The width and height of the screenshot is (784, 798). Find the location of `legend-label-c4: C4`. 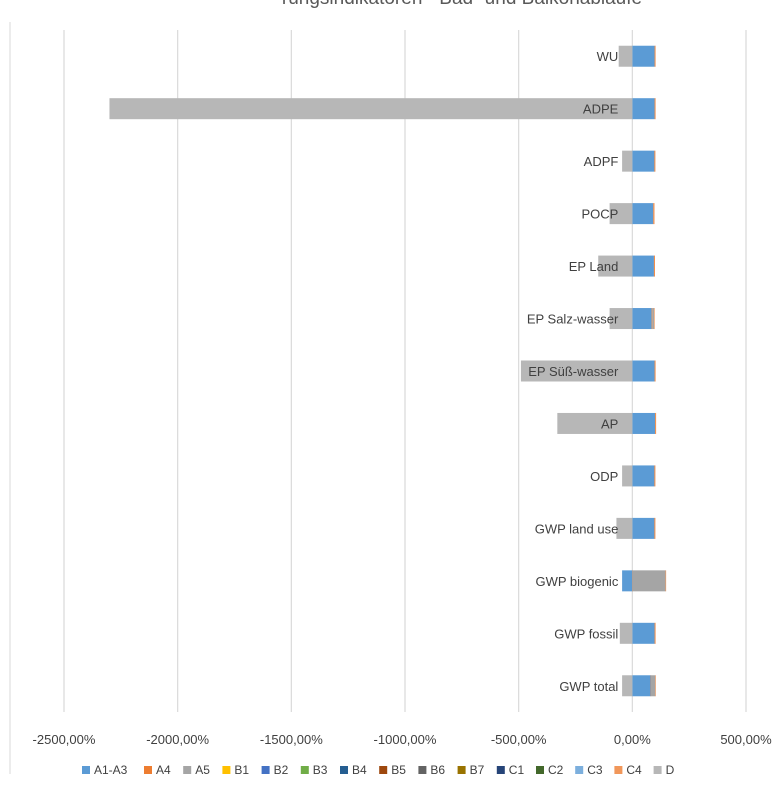

legend-label-c4: C4 is located at coordinates (634, 770).